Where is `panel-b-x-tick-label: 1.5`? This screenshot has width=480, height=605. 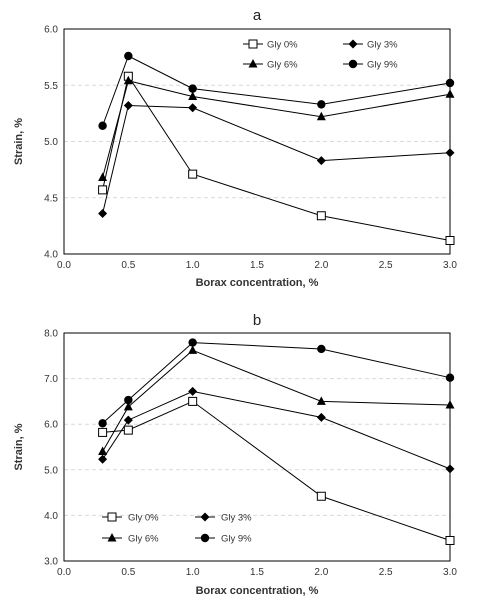 panel-b-x-tick-label: 1.5 is located at coordinates (257, 572).